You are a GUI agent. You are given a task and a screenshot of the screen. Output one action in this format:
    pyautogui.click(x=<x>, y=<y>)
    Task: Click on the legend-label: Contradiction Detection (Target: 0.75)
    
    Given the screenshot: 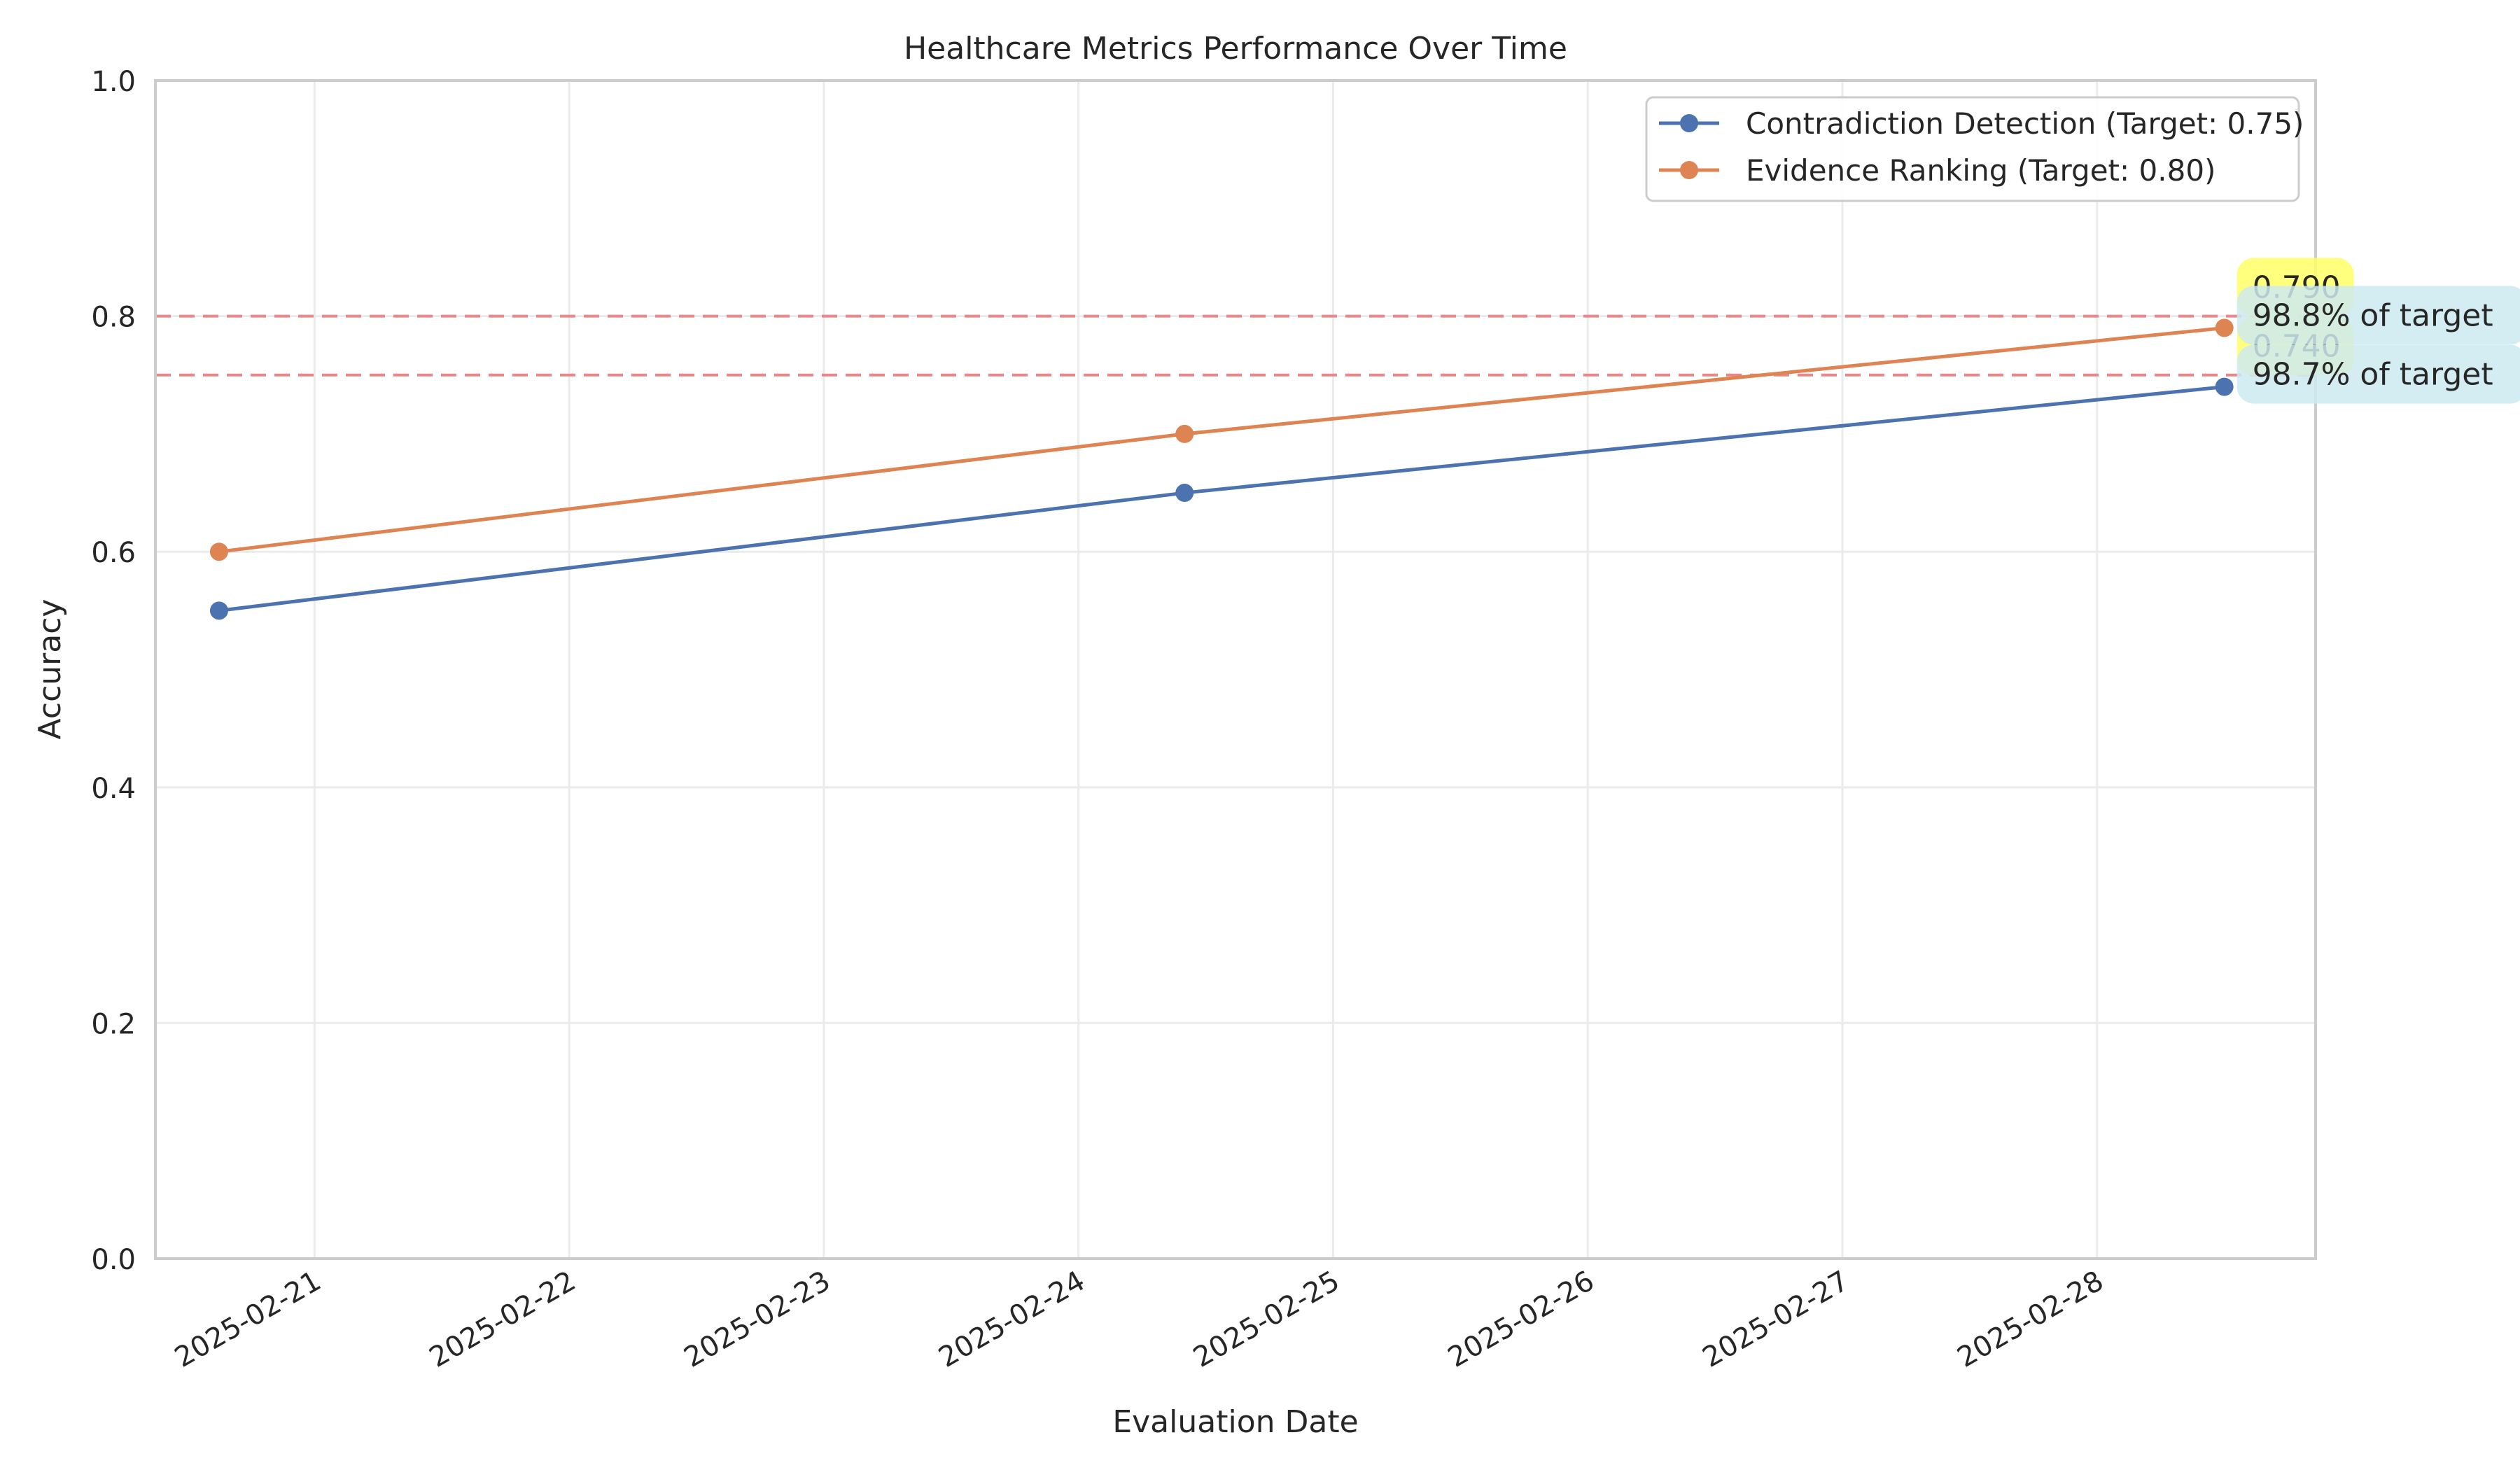 What is the action you would take?
    pyautogui.click(x=2025, y=123)
    